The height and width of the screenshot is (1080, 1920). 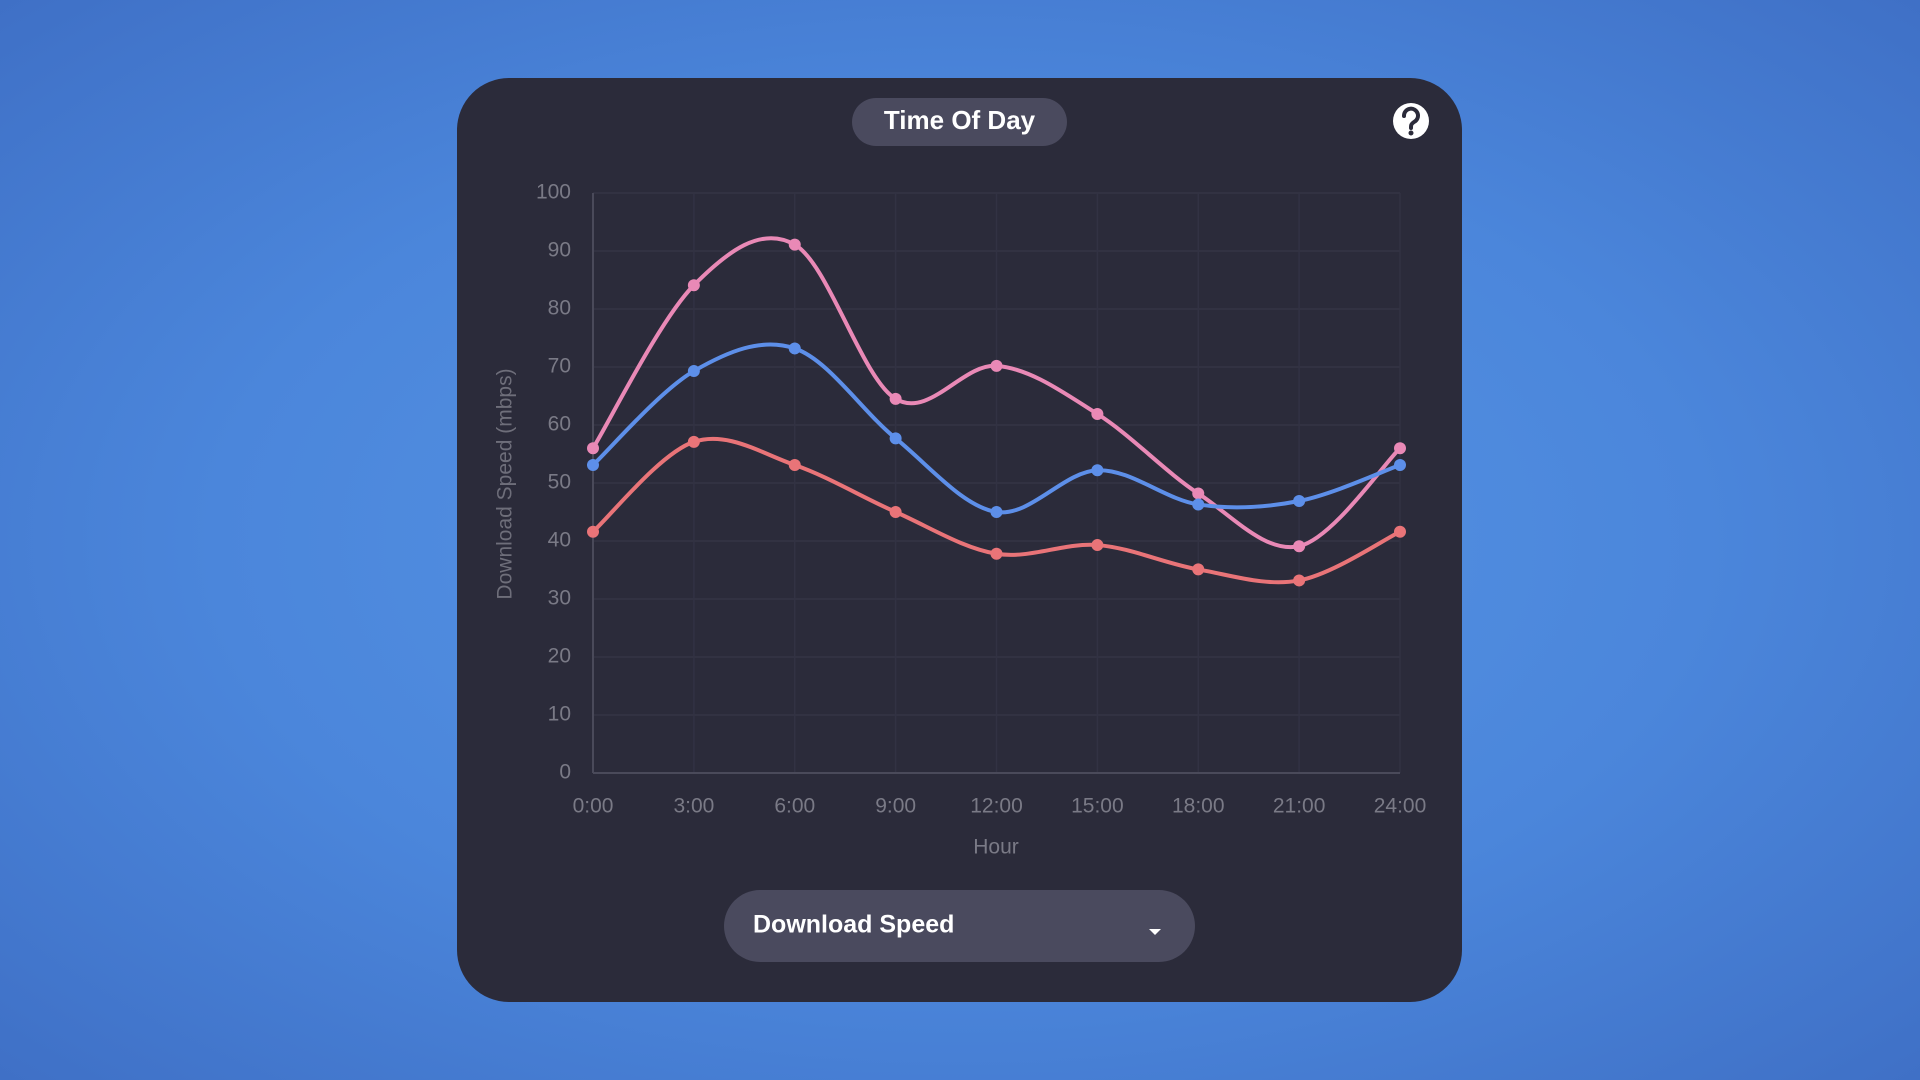 I want to click on title-chip, so click(x=959, y=122).